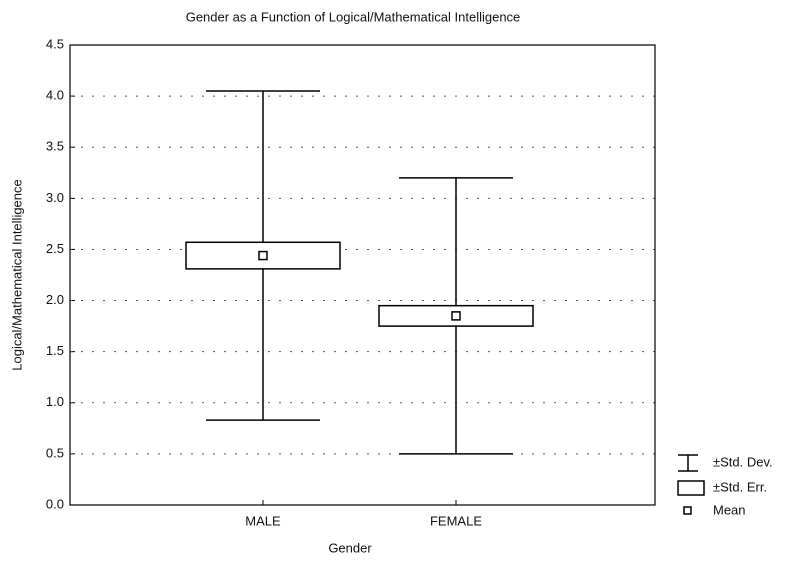 This screenshot has width=799, height=562. Describe the element at coordinates (55, 452) in the screenshot. I see `y-tick-label: 0.5` at that location.